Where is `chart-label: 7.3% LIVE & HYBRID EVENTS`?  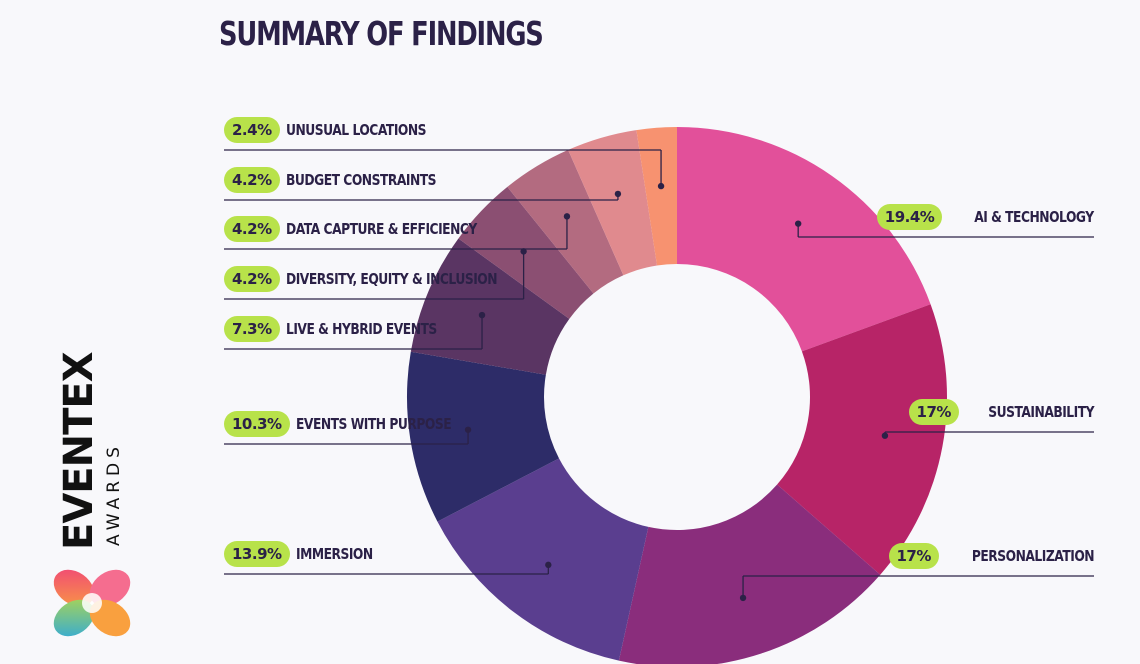 chart-label: 7.3% LIVE & HYBRID EVENTS is located at coordinates (346, 329).